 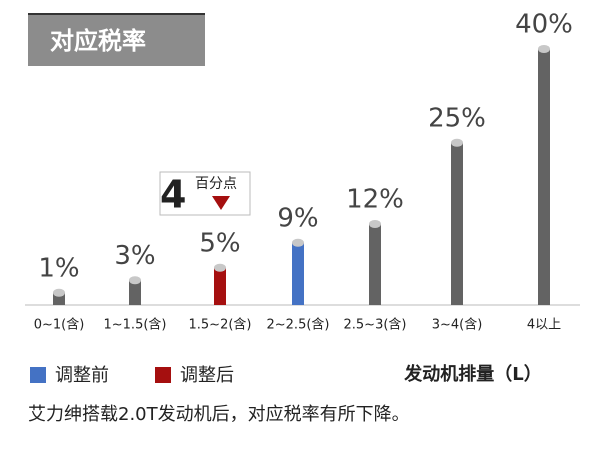 I want to click on x-tick-label: 1~1.5(含), so click(x=135, y=325).